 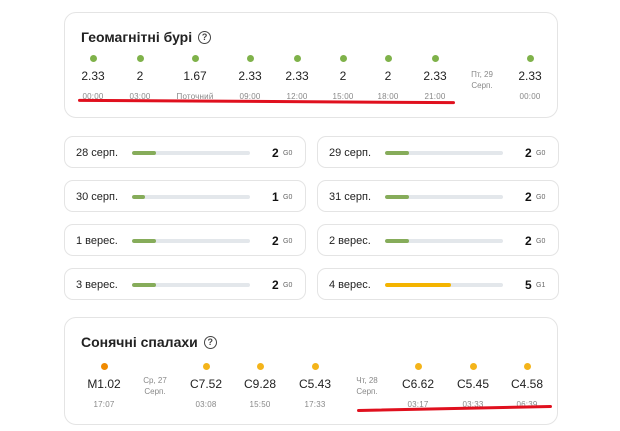 I want to click on forecast-day-card: 28 серп. 2 G0, so click(x=185, y=152).